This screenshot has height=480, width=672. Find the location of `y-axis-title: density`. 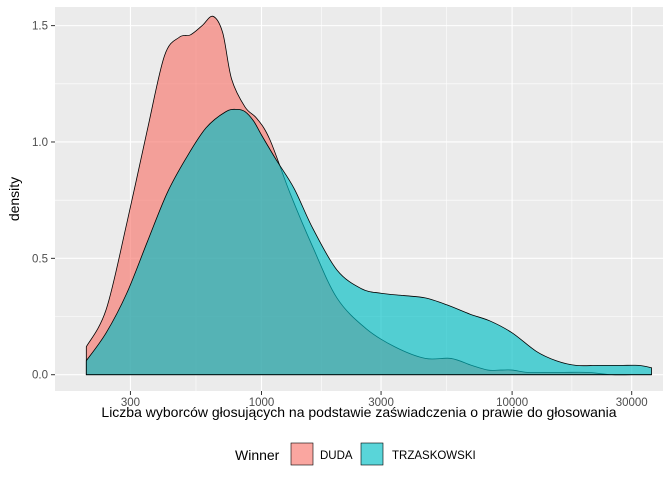

y-axis-title: density is located at coordinates (14, 199).